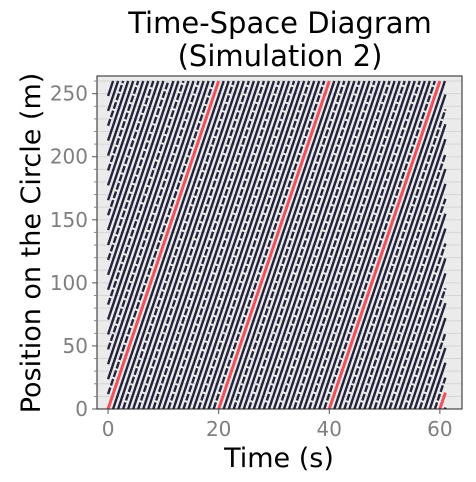  What do you see at coordinates (69, 157) in the screenshot?
I see `y-tick-label: 200` at bounding box center [69, 157].